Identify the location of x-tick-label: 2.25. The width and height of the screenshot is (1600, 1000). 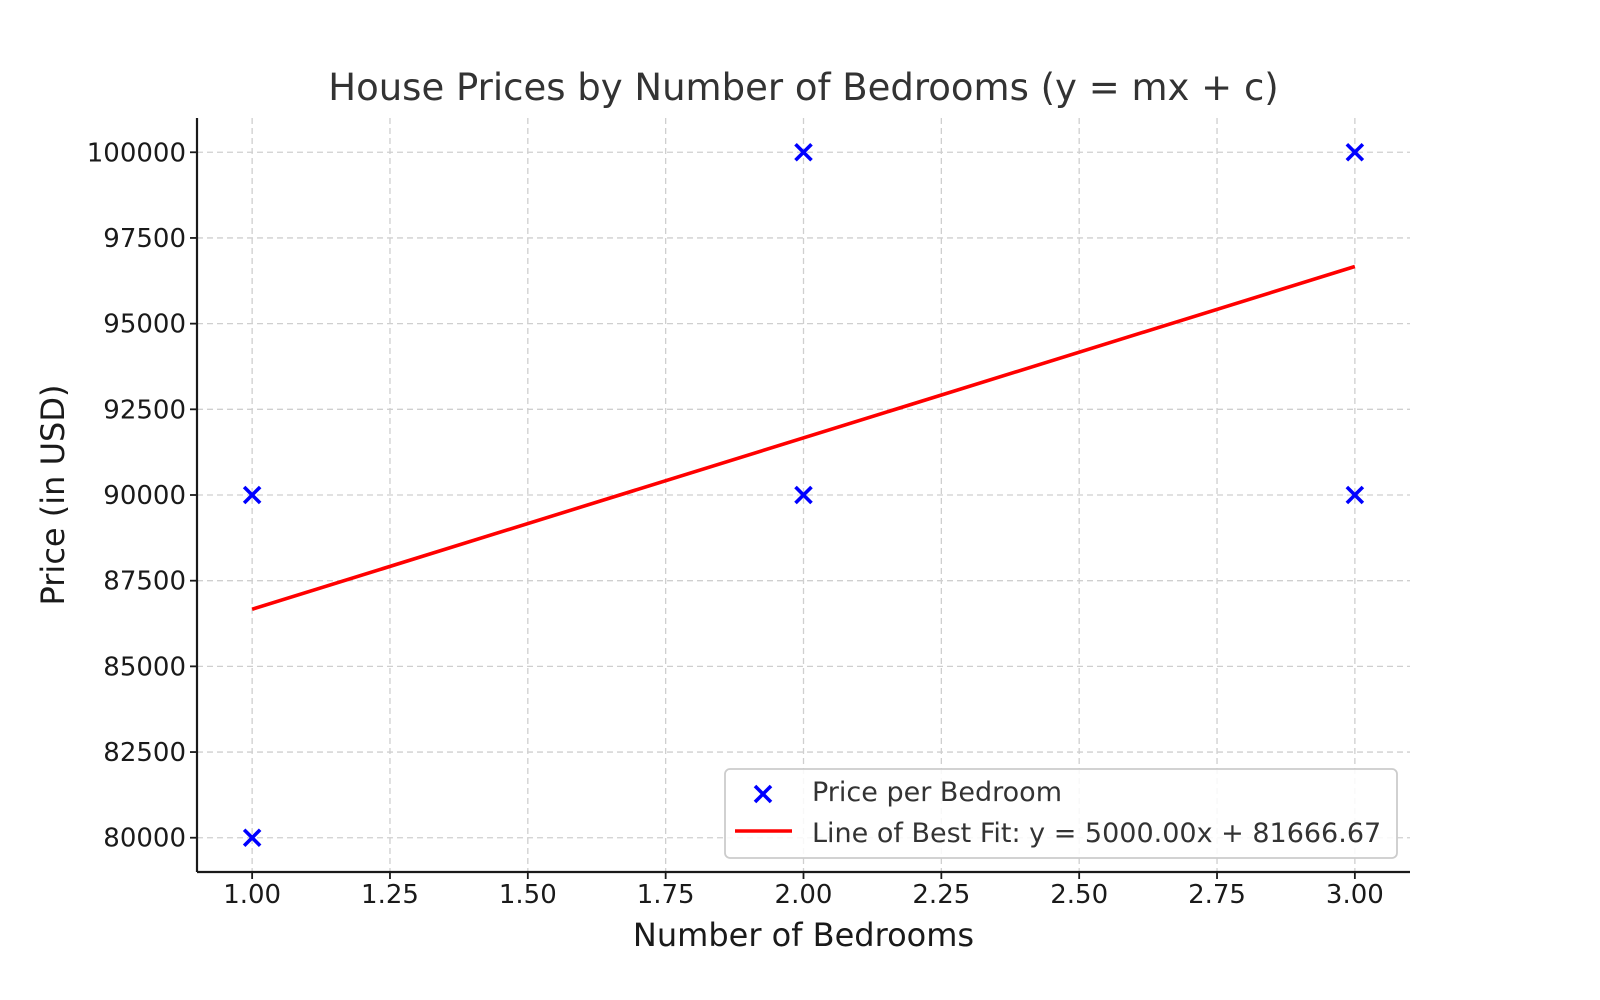
(941, 895).